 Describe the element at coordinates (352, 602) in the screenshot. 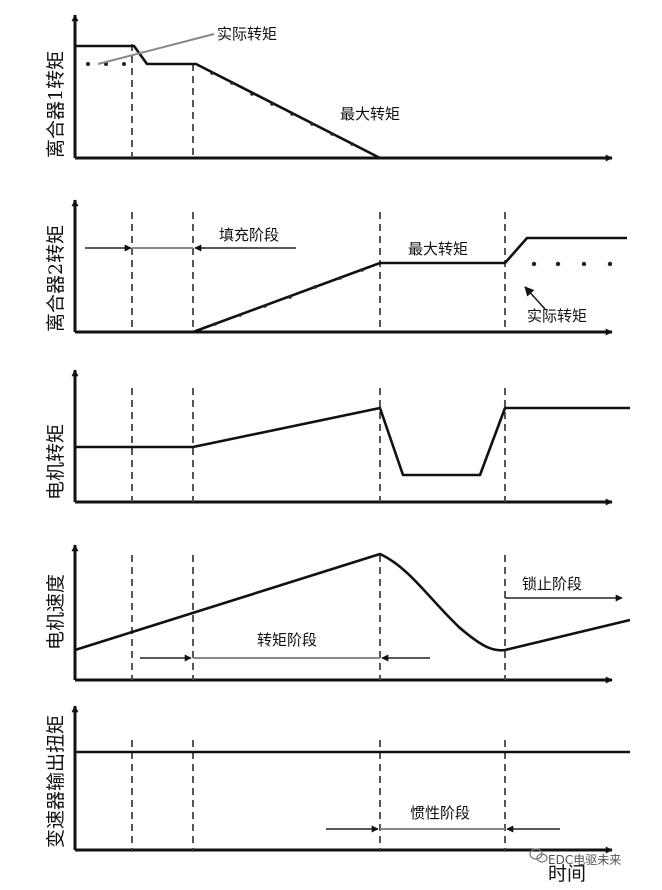

I see `motor-speed-curve` at that location.